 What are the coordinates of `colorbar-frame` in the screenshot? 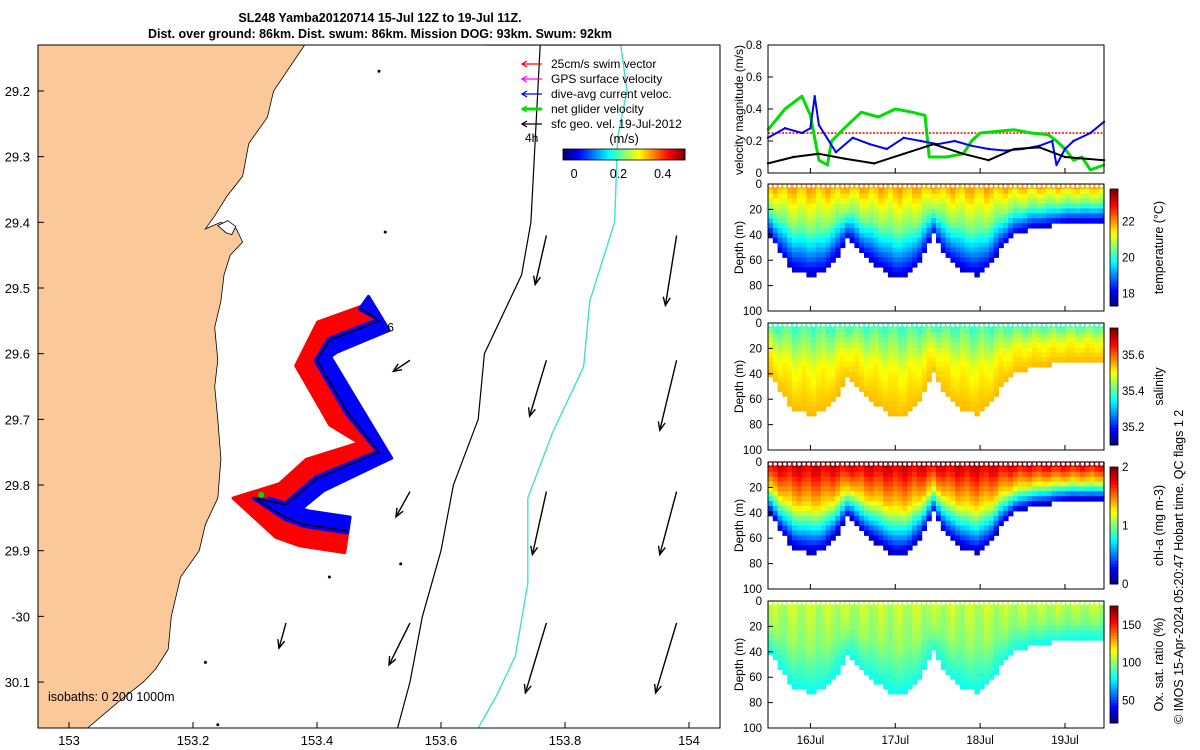 It's located at (624, 154).